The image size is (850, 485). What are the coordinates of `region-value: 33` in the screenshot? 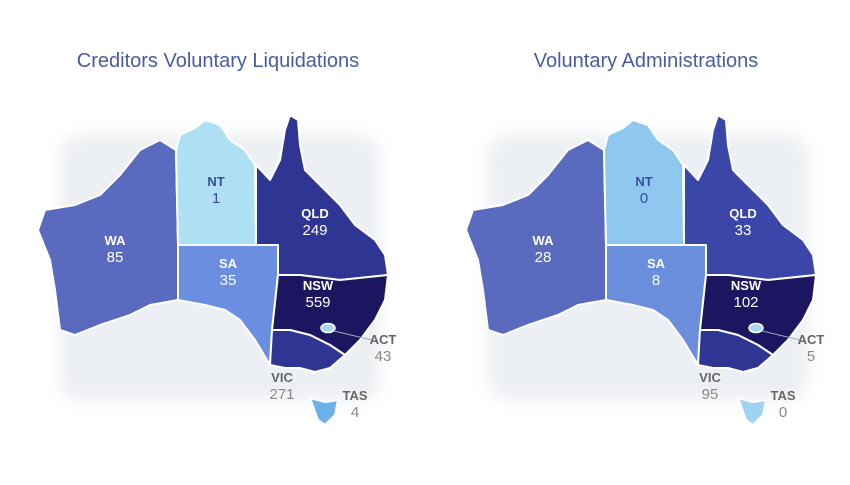 It's located at (743, 230).